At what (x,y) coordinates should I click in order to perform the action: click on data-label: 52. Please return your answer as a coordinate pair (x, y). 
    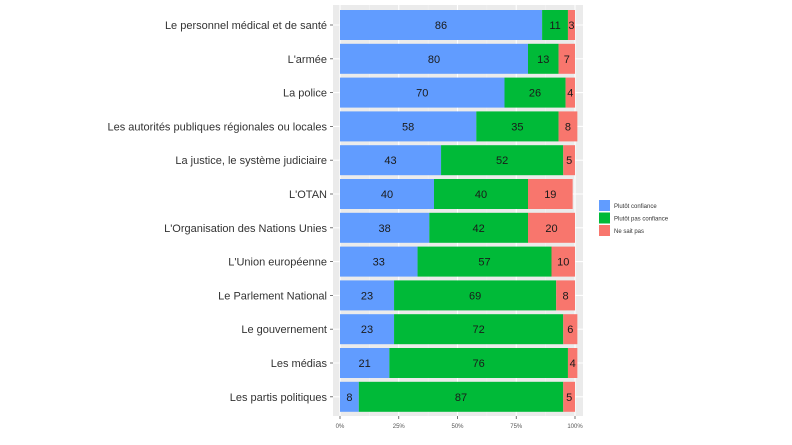
    Looking at the image, I should click on (502, 161).